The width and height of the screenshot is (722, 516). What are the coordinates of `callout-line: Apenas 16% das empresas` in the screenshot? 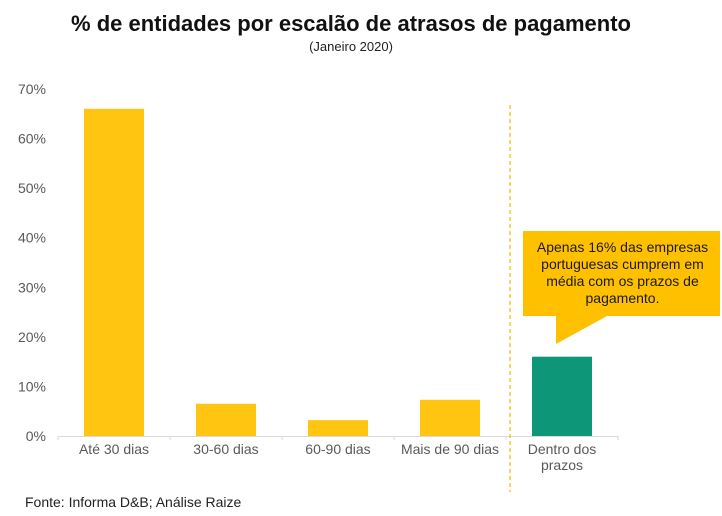 It's located at (622, 247).